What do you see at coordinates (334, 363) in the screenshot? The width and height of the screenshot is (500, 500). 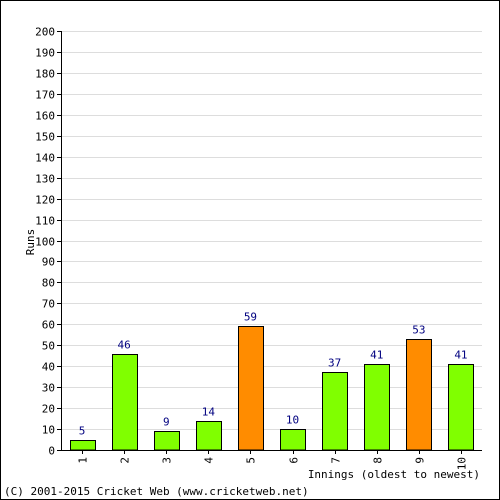 I see `bar-value-label: 37` at bounding box center [334, 363].